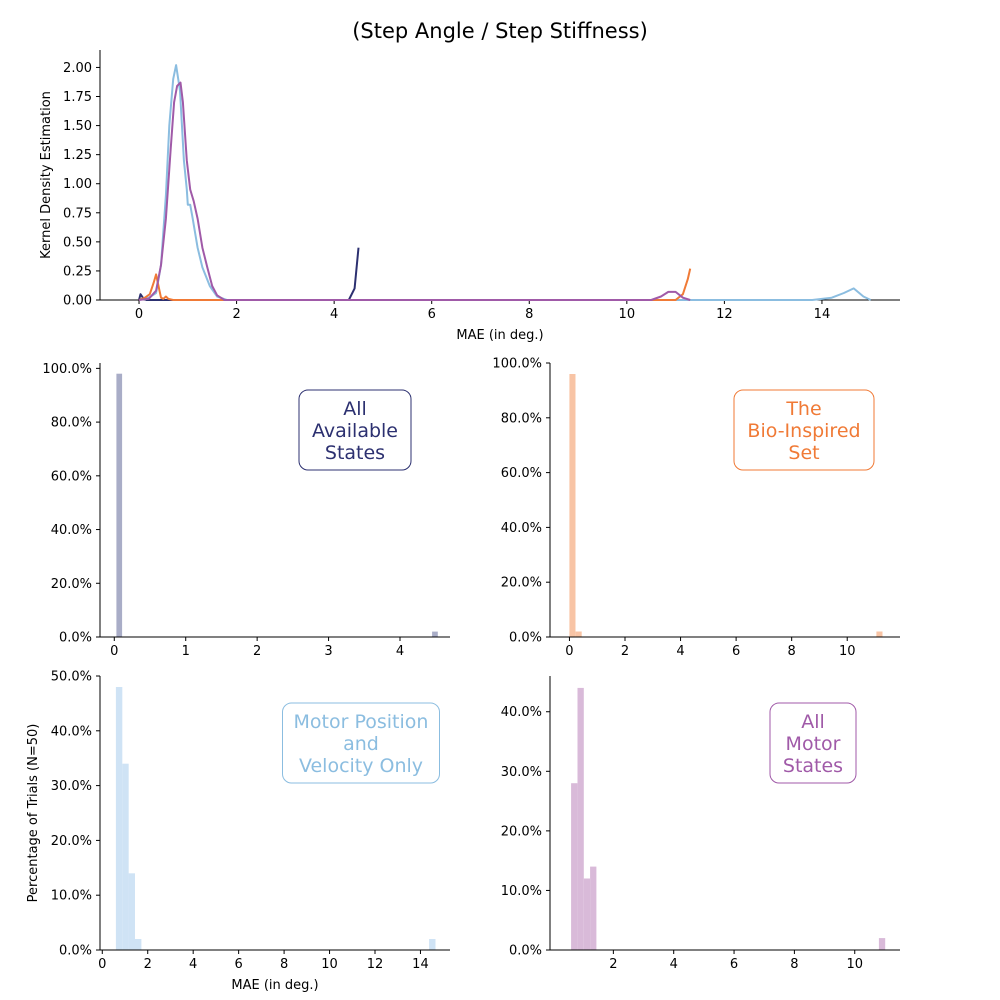 Image resolution: width=1000 pixels, height=1000 pixels. I want to click on kde-y-axis-label: Kernel Density Estimation, so click(46, 175).